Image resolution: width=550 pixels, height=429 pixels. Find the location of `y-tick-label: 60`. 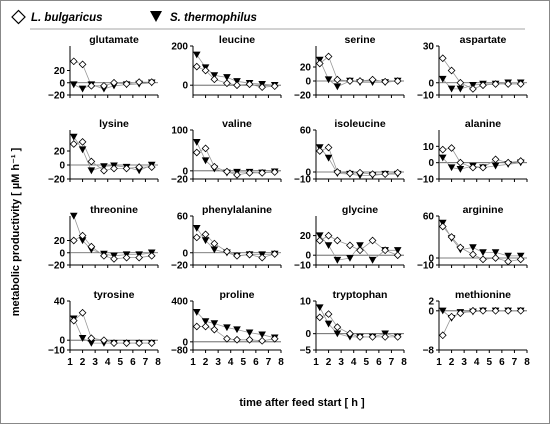

y-tick-label: 60 is located at coordinates (306, 131).